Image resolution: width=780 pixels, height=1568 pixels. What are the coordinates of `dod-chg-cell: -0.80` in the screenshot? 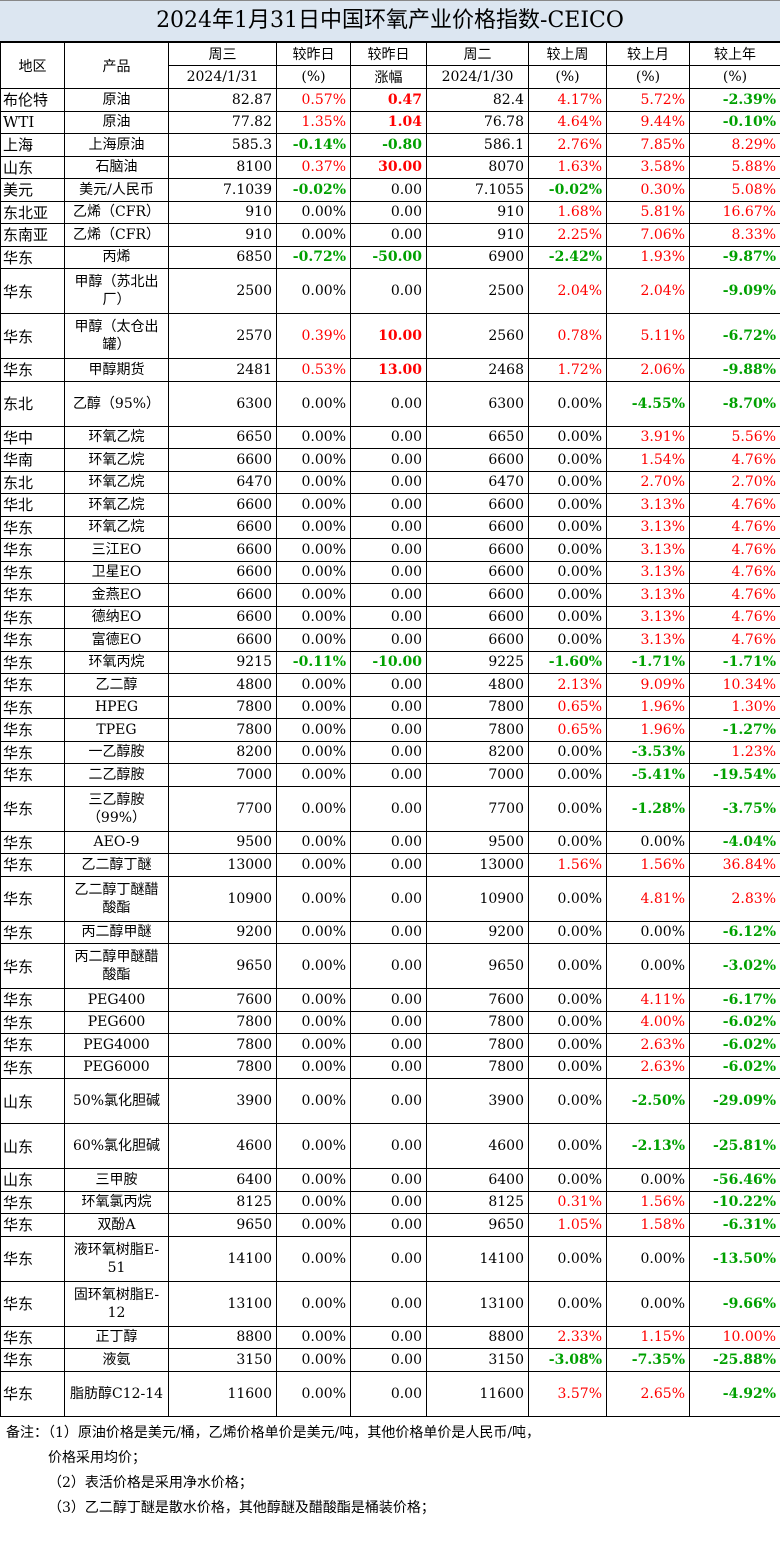 It's located at (388, 145).